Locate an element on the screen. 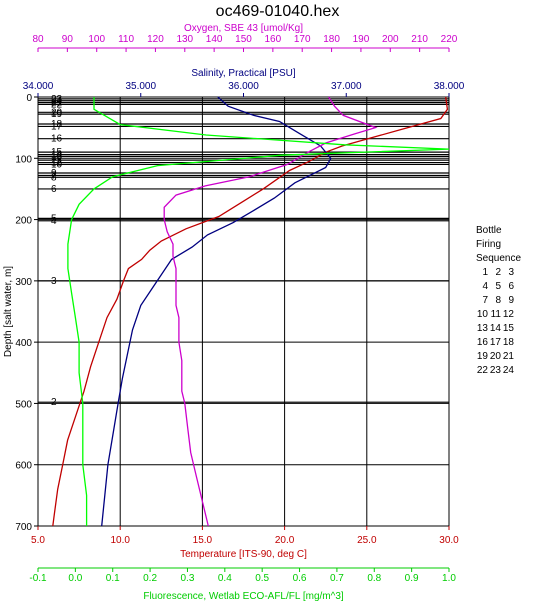 The height and width of the screenshot is (604, 555). bottle-label: 20 is located at coordinates (57, 112).